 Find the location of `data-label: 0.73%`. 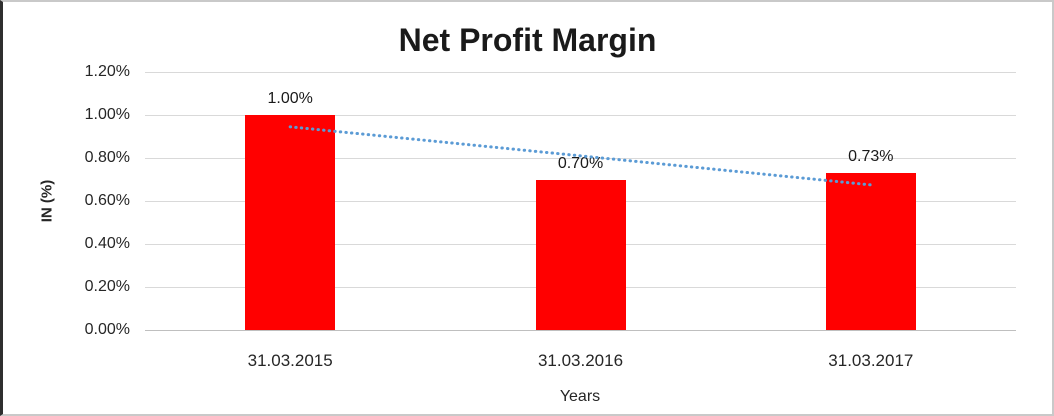

data-label: 0.73% is located at coordinates (871, 157).